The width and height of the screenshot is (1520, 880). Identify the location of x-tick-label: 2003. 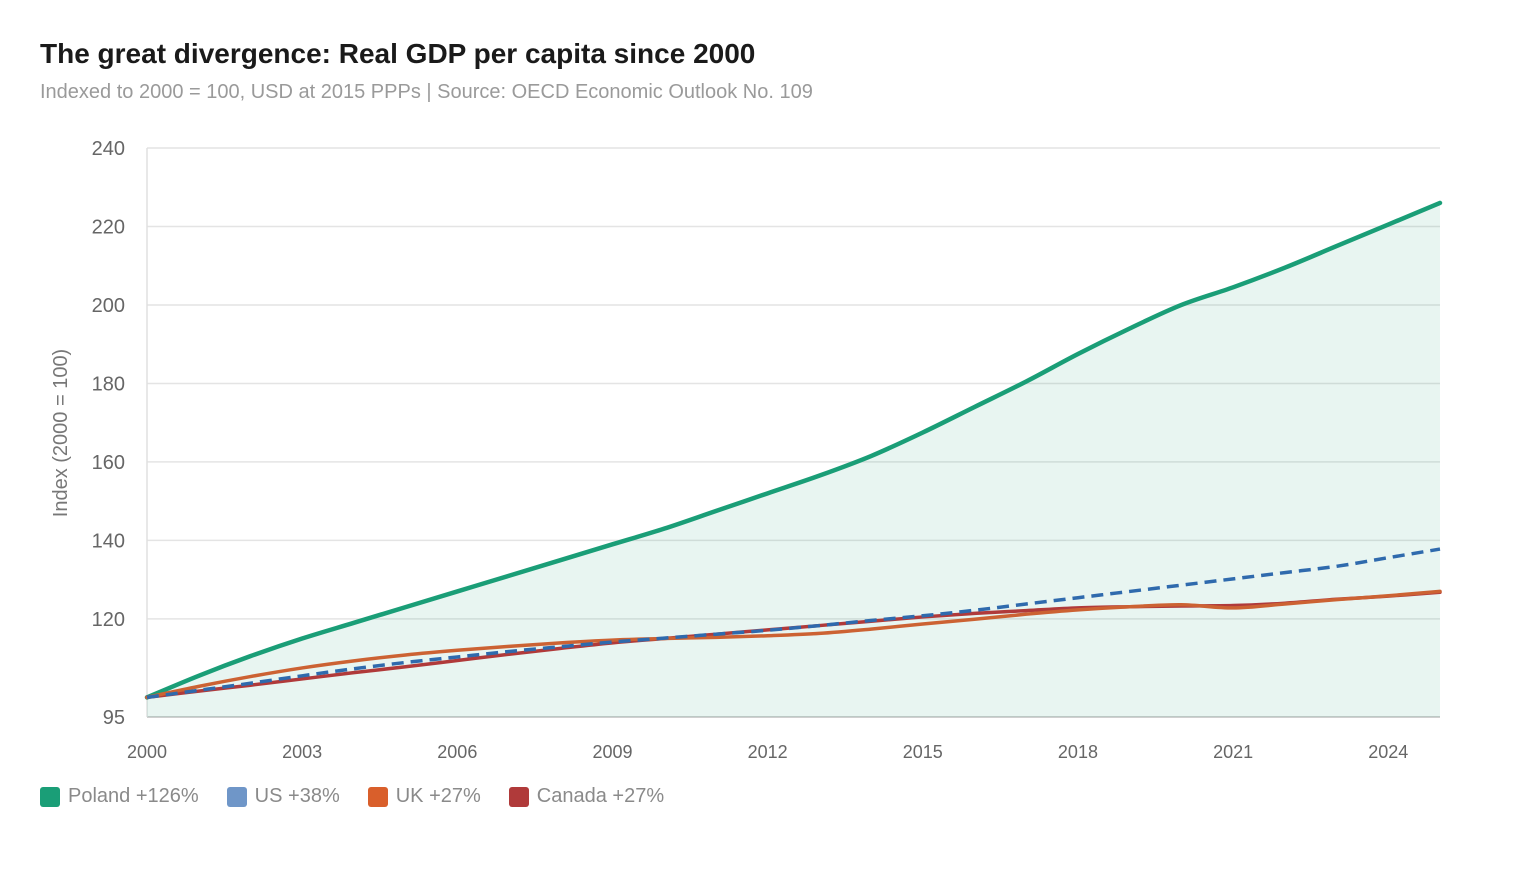
(302, 752).